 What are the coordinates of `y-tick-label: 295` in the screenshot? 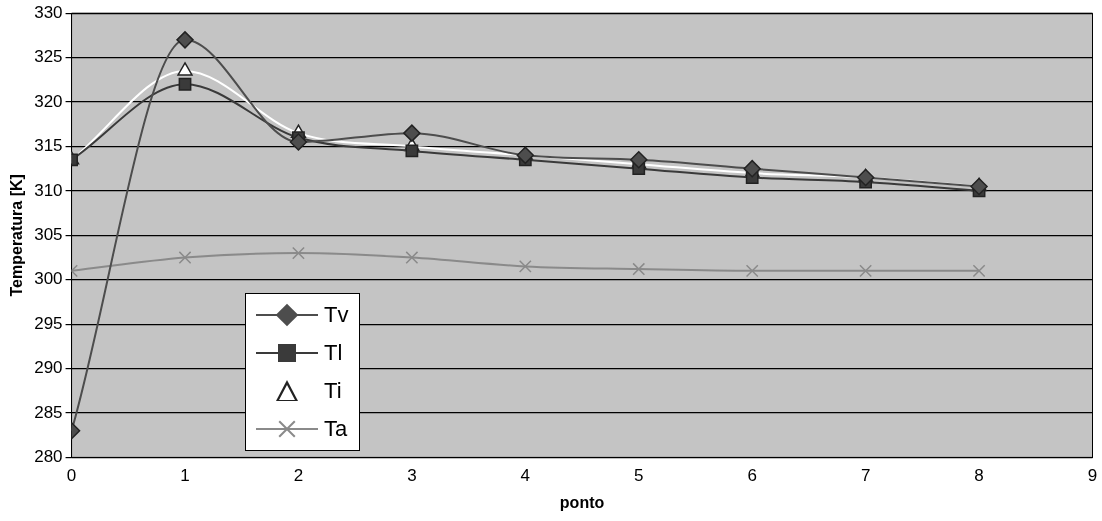 It's located at (48, 323).